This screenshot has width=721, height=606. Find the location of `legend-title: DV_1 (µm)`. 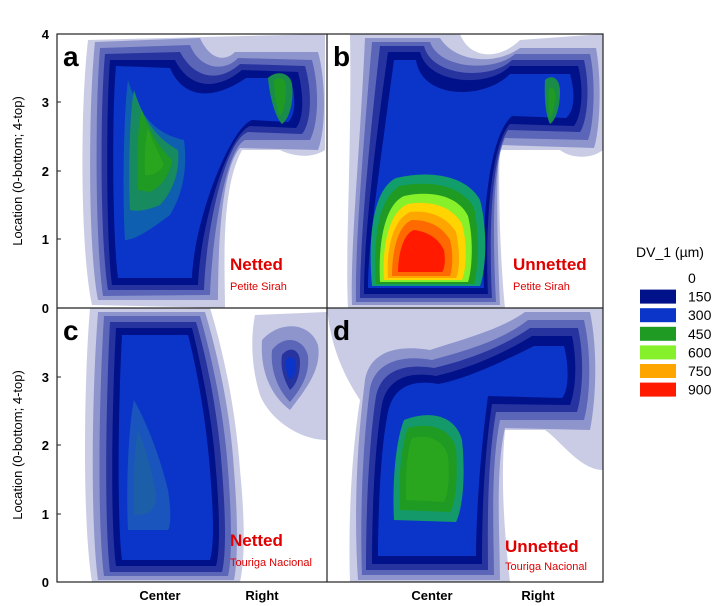

legend-title: DV_1 (µm) is located at coordinates (670, 252).